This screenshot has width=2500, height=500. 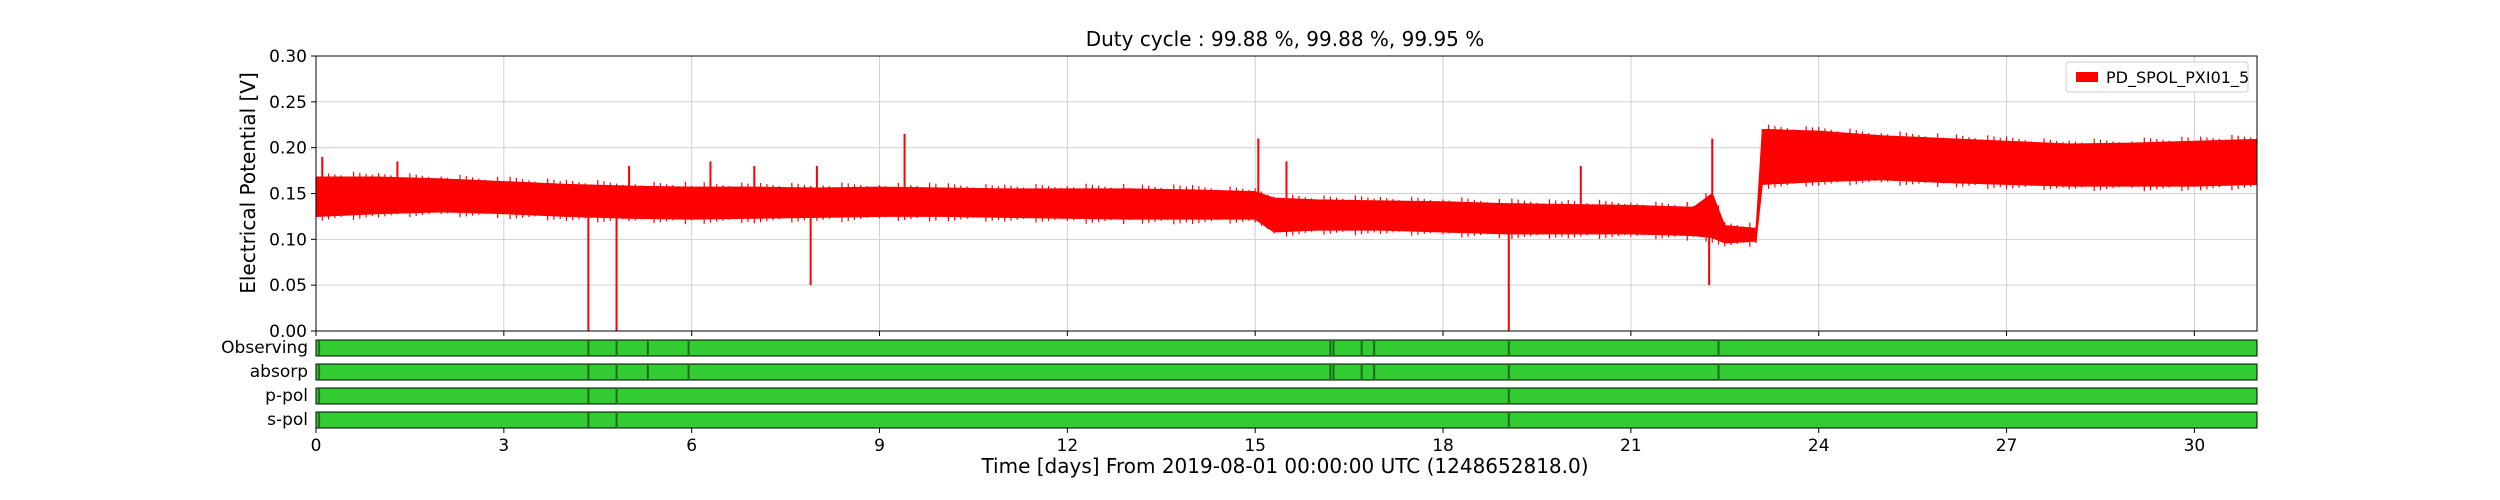 I want to click on x-tick-label: 3, so click(x=503, y=446).